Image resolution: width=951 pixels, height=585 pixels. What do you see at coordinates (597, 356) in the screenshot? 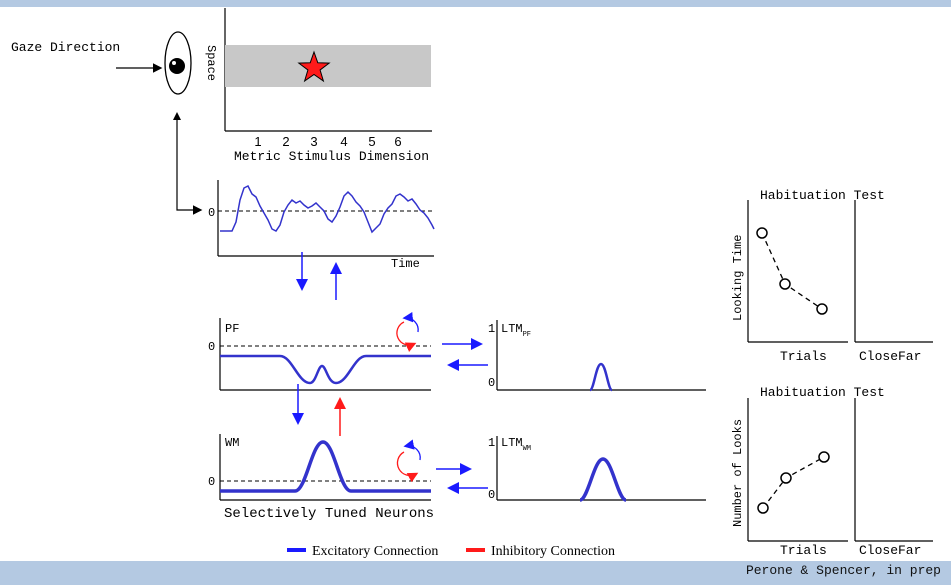
I see `ltm-pf-panel: 1 0 LTMPF` at bounding box center [597, 356].